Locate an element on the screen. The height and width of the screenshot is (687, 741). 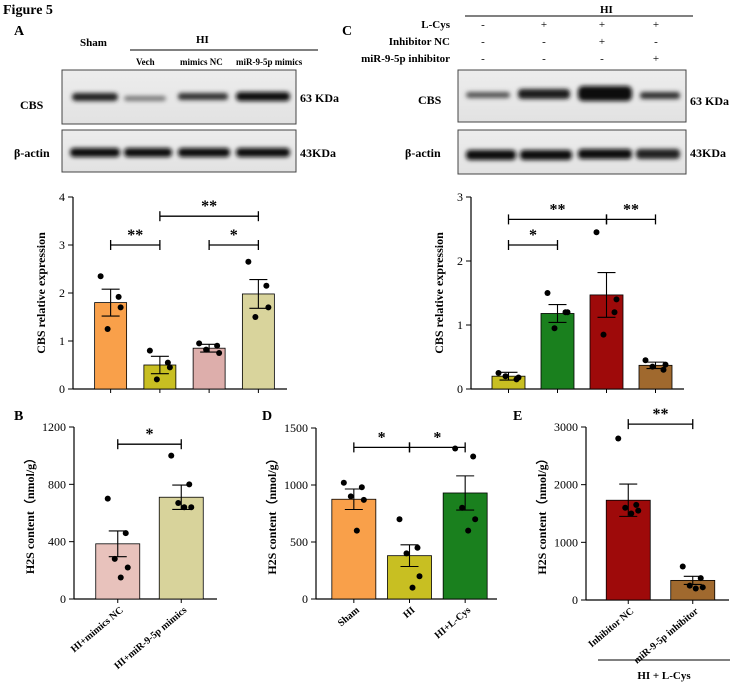
blot-c-actin is located at coordinates (572, 152).